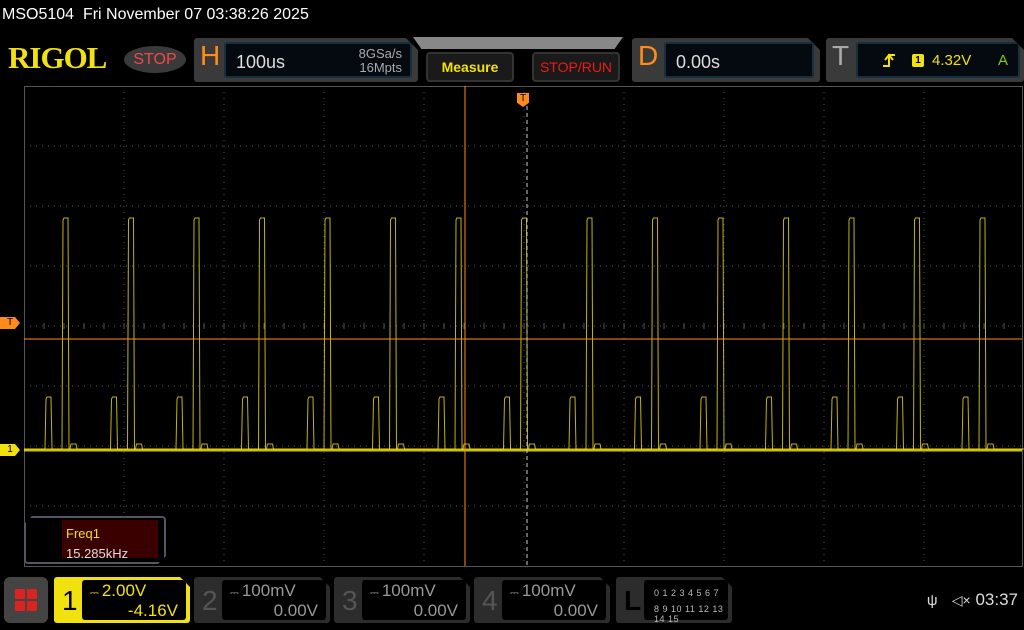 This screenshot has width=1024, height=630. What do you see at coordinates (689, 614) in the screenshot?
I see `logic-bits-row2: 8 9 10 11 12 13 14 15` at bounding box center [689, 614].